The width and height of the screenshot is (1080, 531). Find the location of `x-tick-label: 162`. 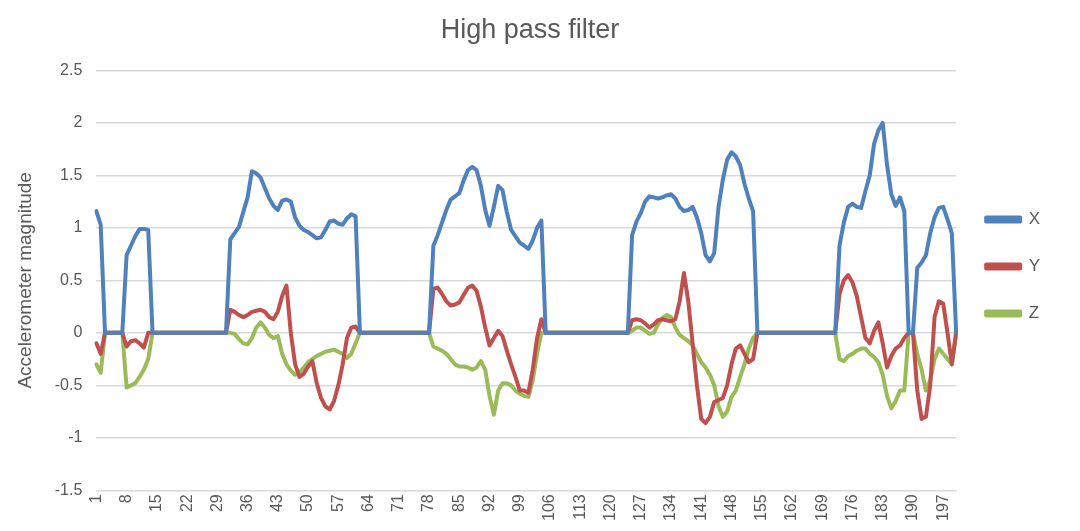

x-tick-label: 162 is located at coordinates (791, 508).